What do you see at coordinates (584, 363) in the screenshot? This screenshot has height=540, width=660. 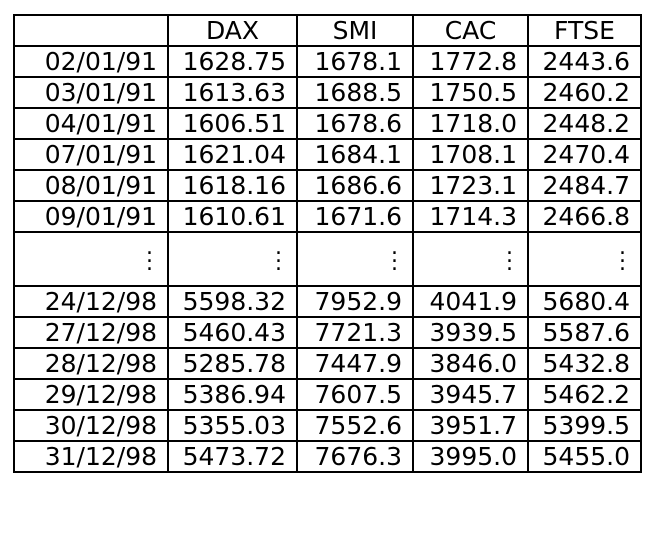 I see `ftse-value-cell: 5432.8` at bounding box center [584, 363].